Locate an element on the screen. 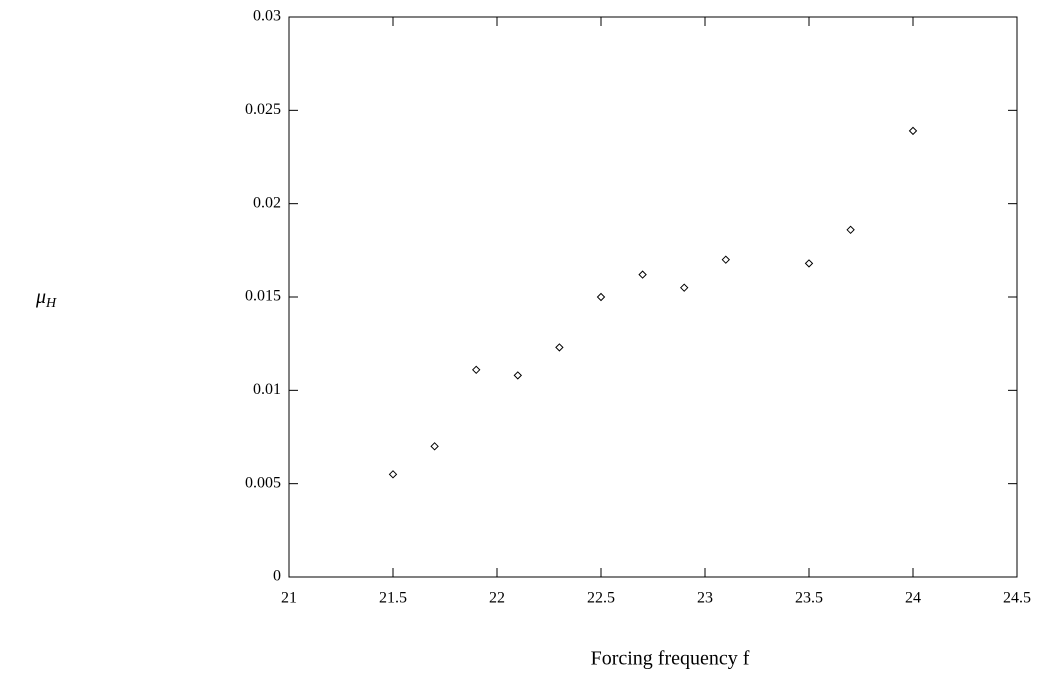  y-axis-label: μH is located at coordinates (46, 299).